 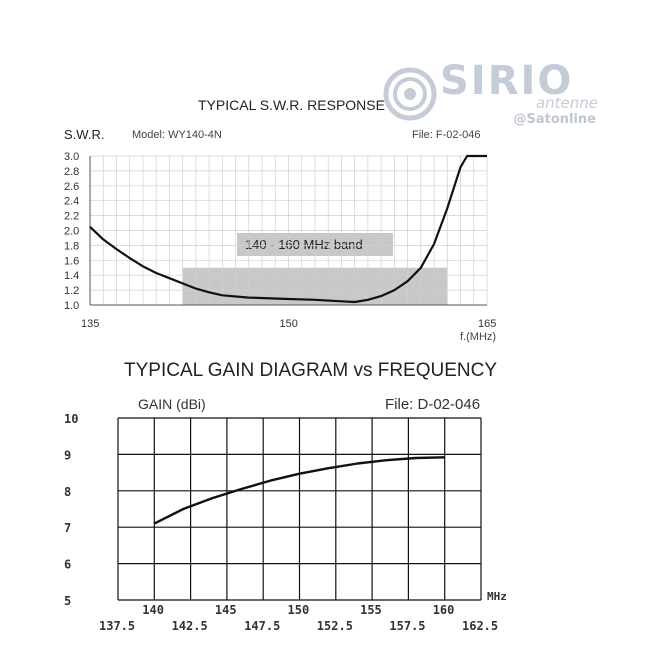 What do you see at coordinates (71, 217) in the screenshot?
I see `swr-y-tick-label: 2.2` at bounding box center [71, 217].